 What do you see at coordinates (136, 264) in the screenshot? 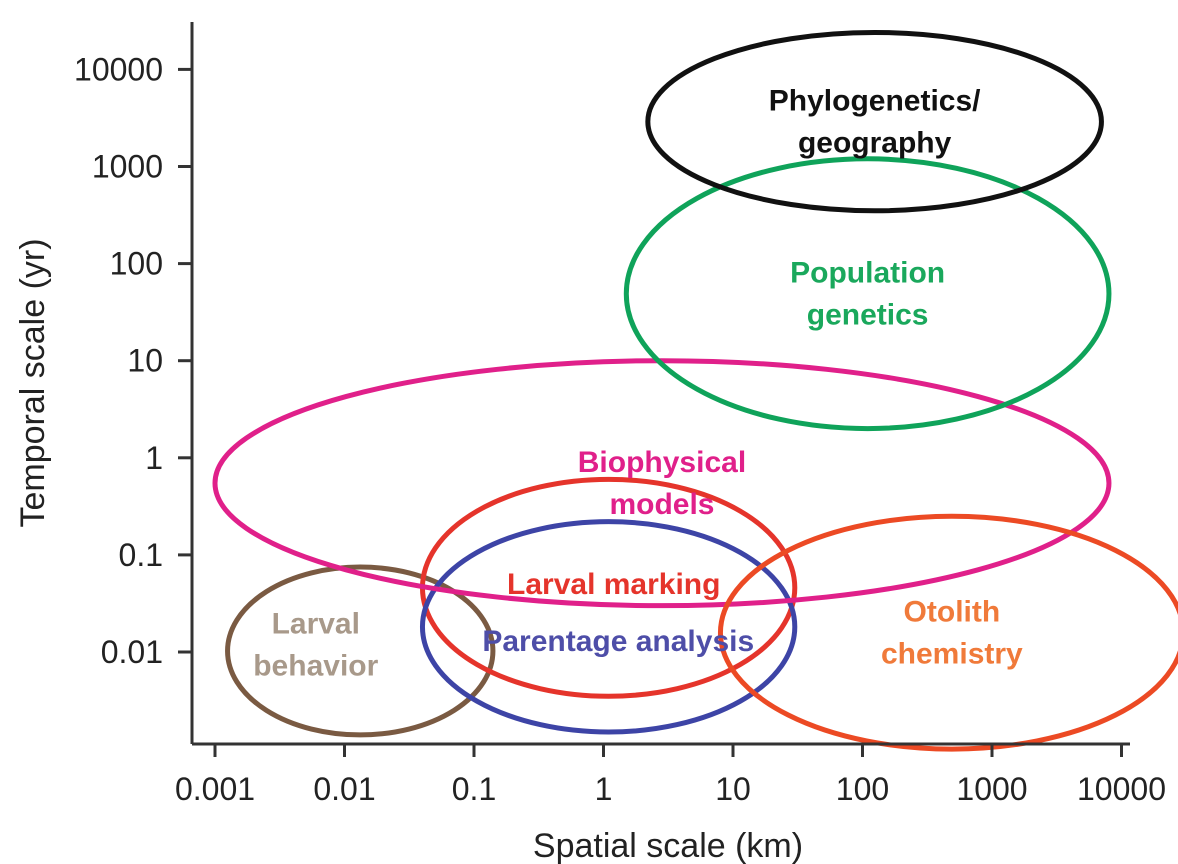
I see `y-tick-label: 100` at bounding box center [136, 264].